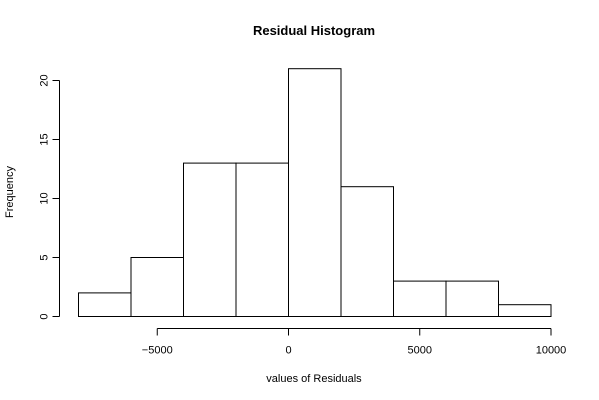 This screenshot has height=400, width=599. I want to click on x-axis-label: values of Residuals, so click(314, 379).